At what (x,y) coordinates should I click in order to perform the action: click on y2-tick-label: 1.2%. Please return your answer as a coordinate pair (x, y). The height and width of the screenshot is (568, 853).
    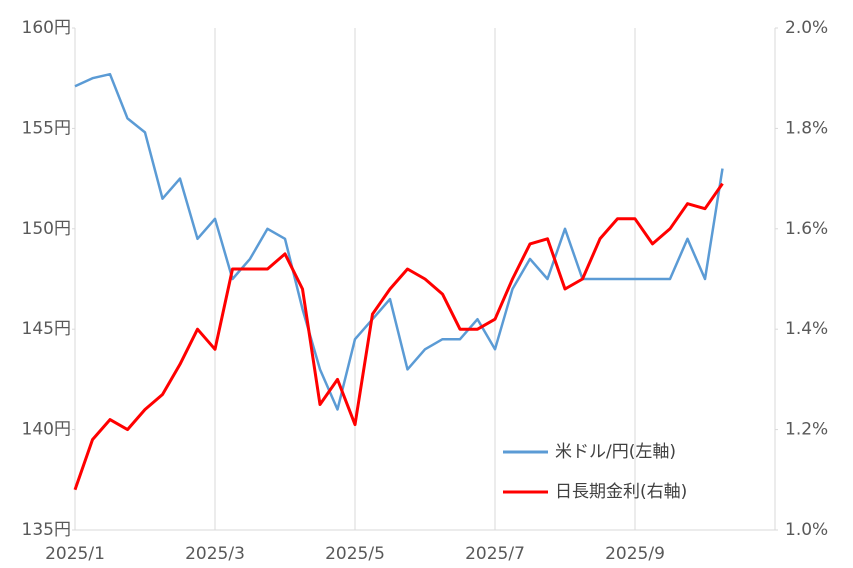
    Looking at the image, I should click on (806, 430).